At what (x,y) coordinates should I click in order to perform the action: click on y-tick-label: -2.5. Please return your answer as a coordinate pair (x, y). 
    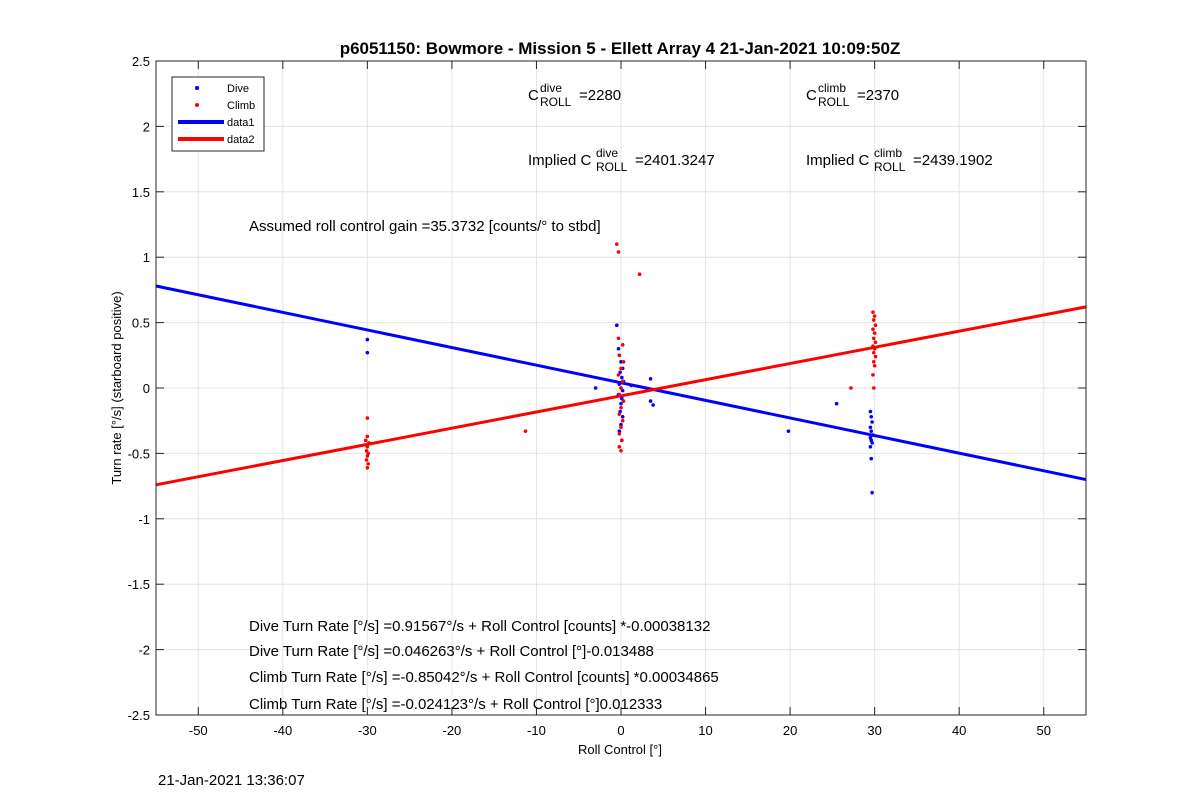
    Looking at the image, I should click on (139, 715).